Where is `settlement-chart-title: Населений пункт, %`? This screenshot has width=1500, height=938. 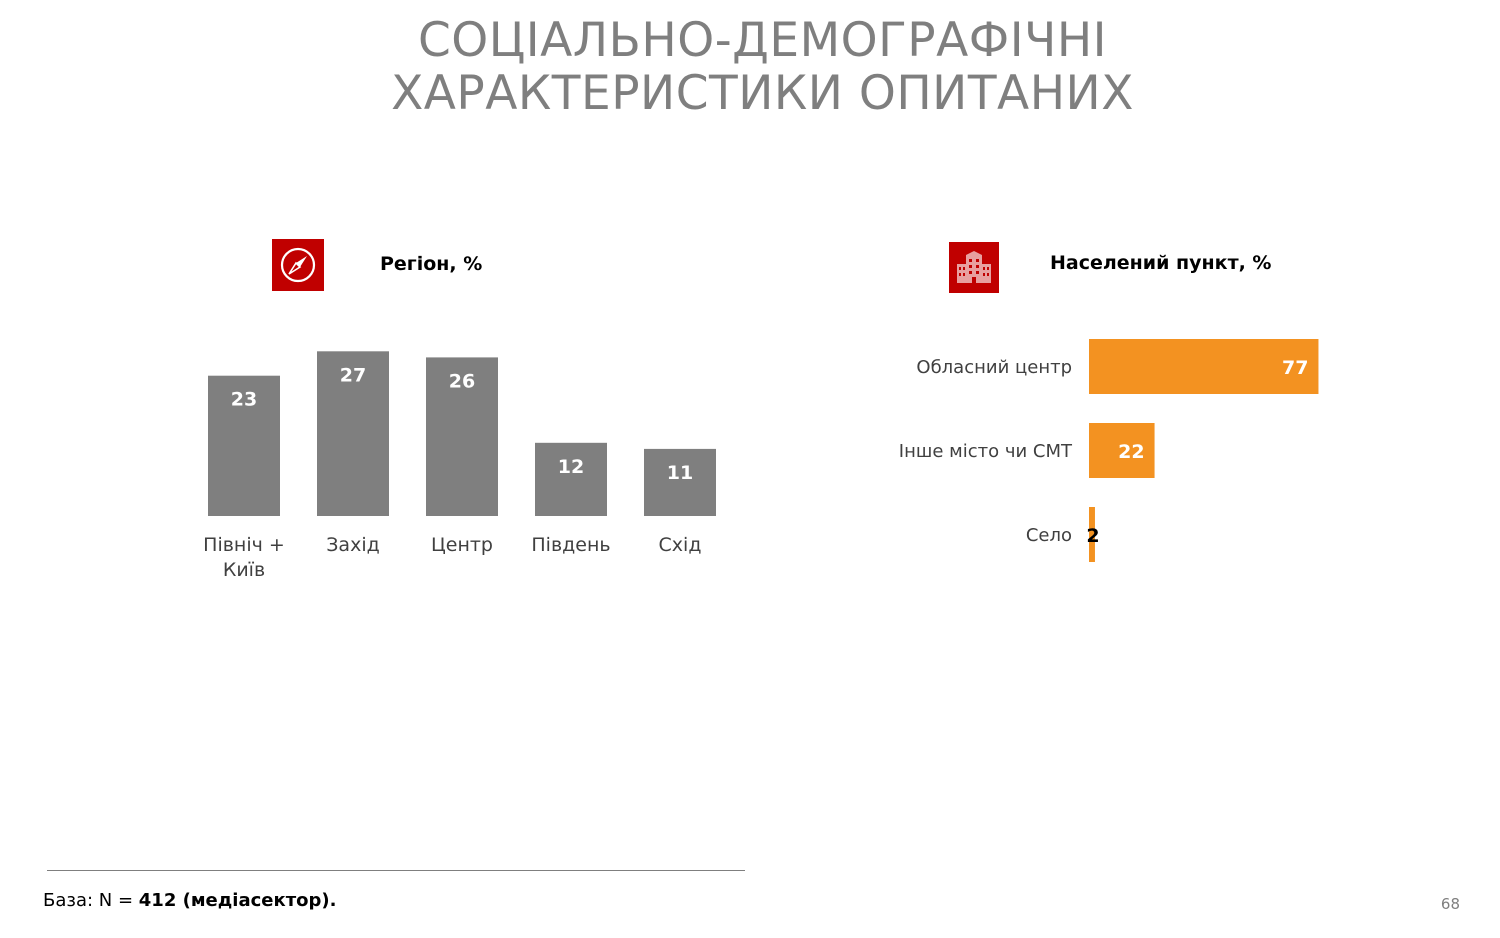
settlement-chart-title: Населений пункт, % is located at coordinates (1161, 263).